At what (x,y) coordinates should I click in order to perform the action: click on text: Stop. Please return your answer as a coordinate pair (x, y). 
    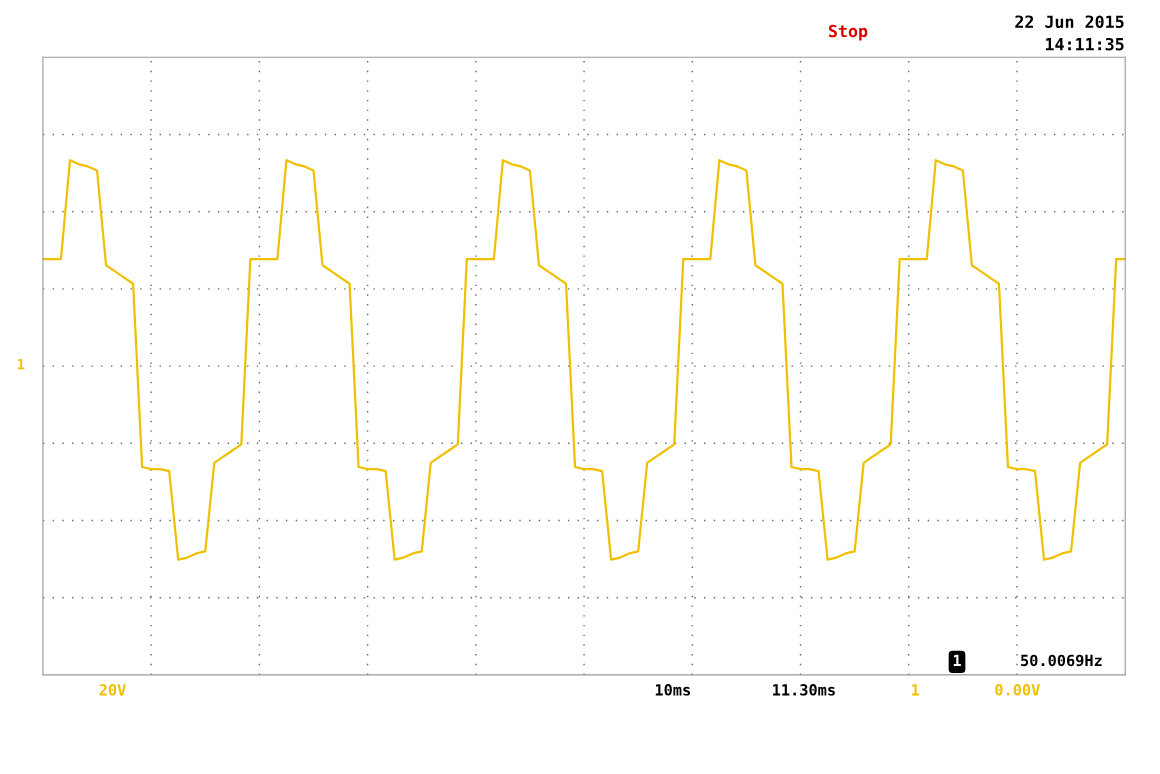
    Looking at the image, I should click on (848, 32).